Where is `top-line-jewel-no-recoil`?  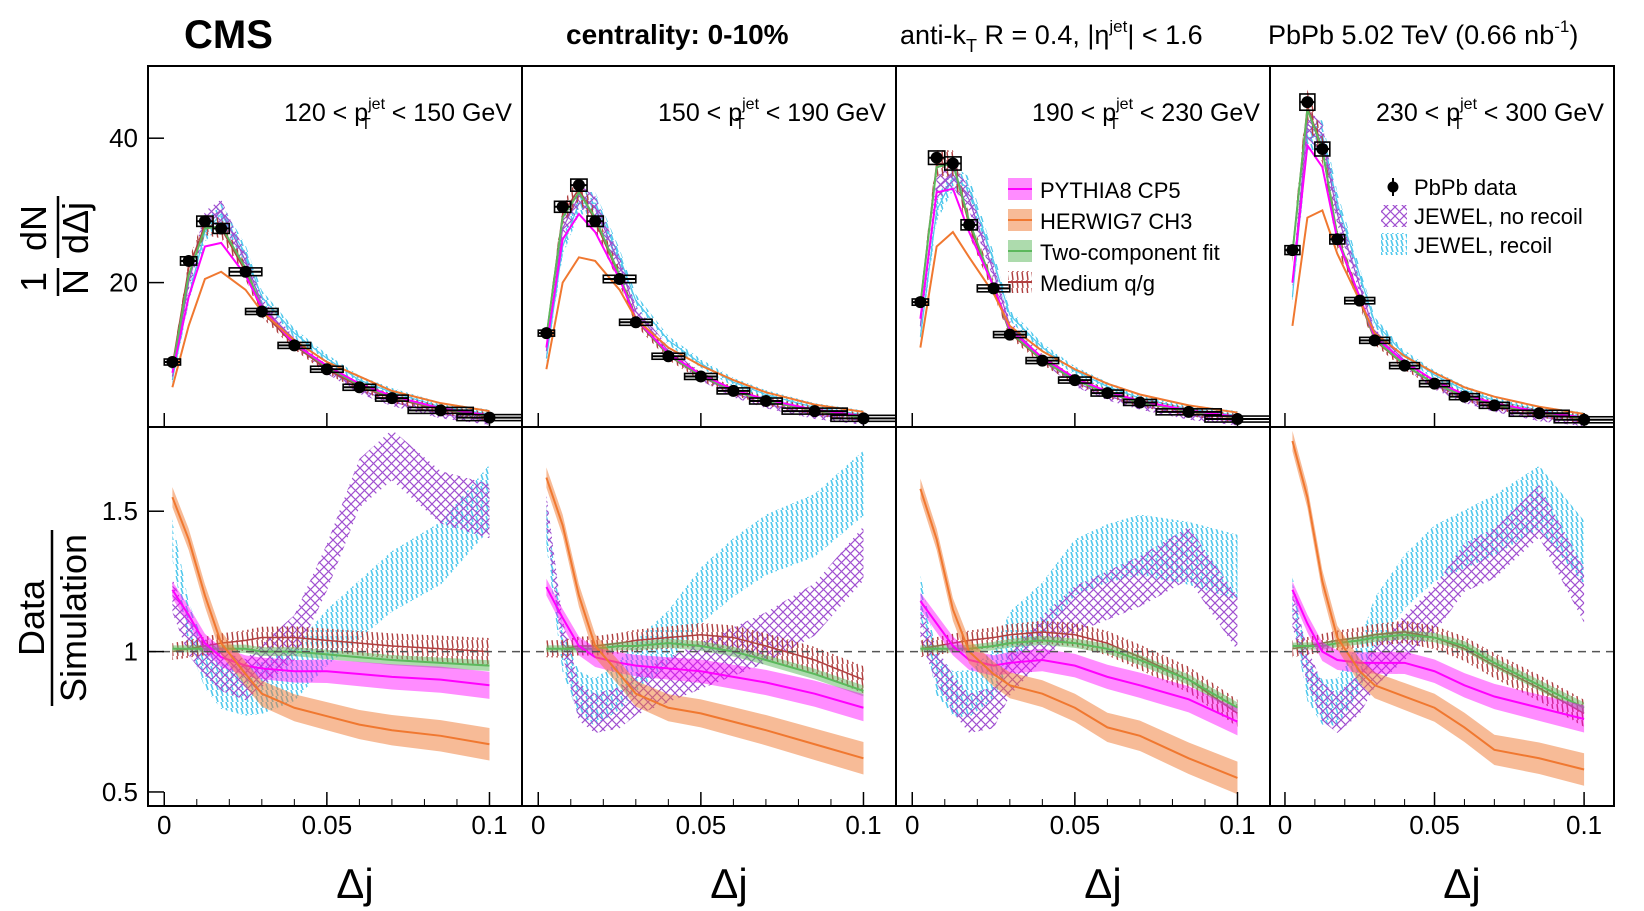 top-line-jewel-no-recoil is located at coordinates (330, 315).